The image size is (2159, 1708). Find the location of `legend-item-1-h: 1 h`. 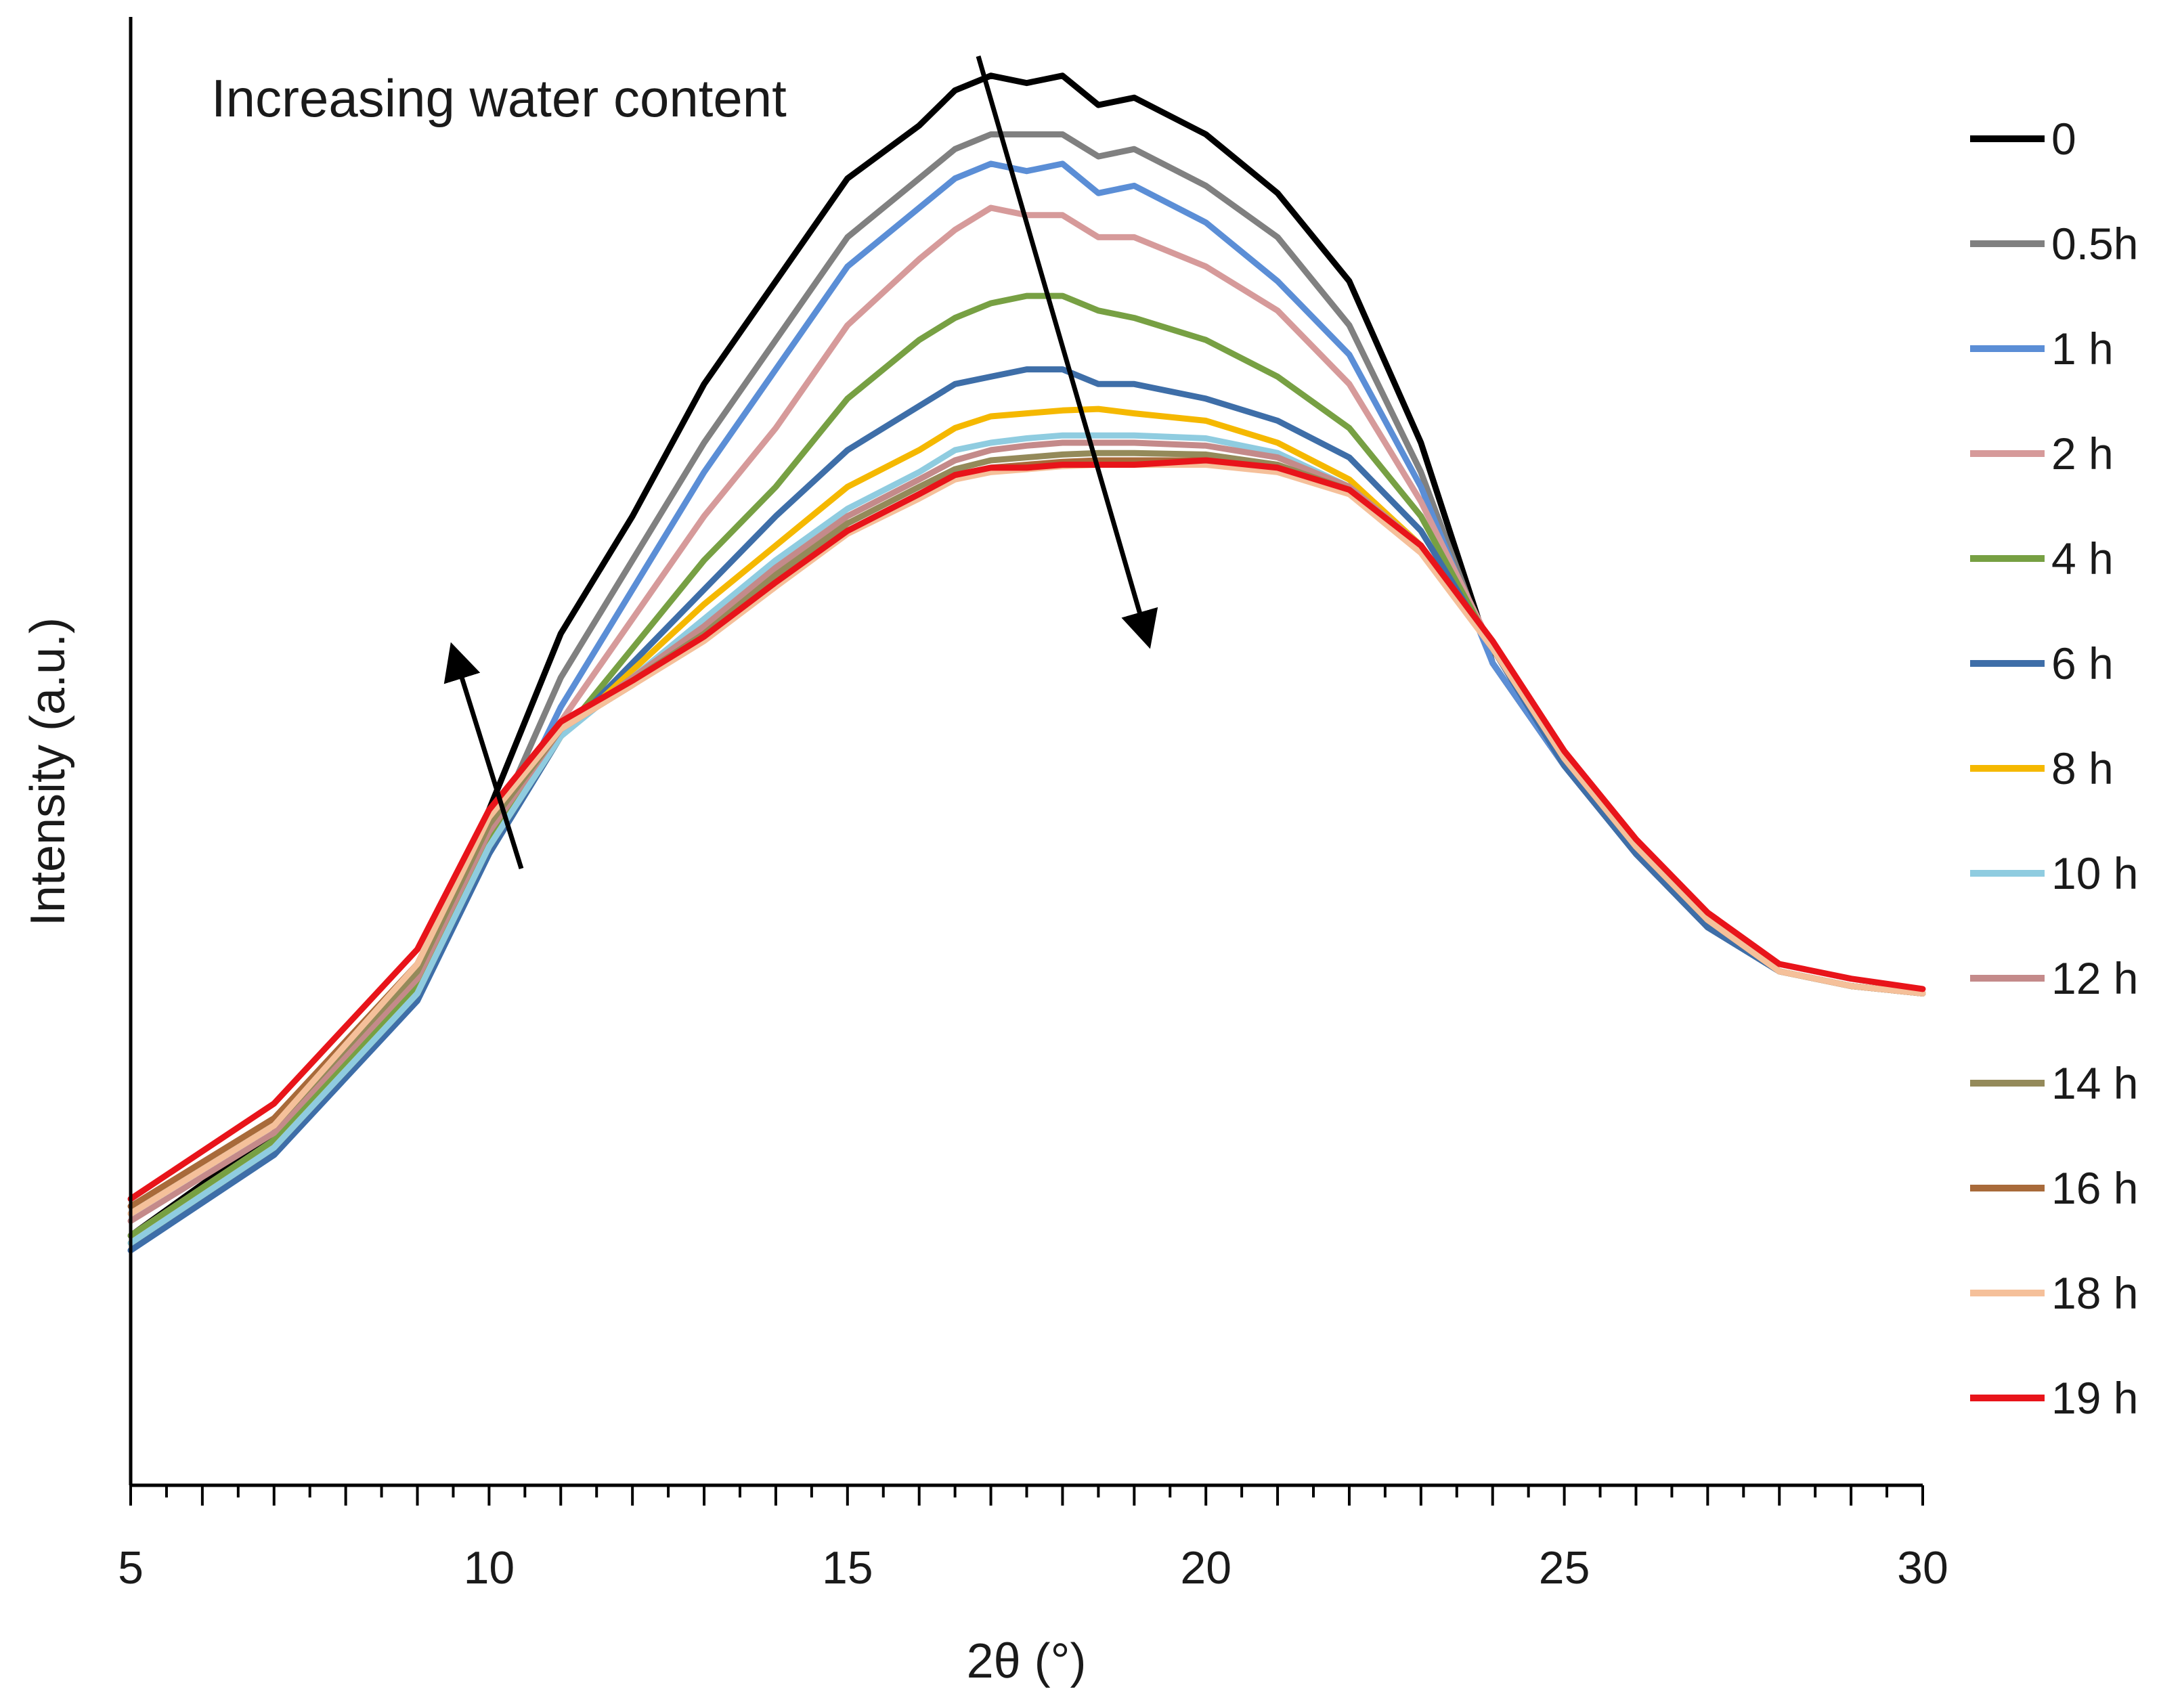

legend-item-1-h: 1 h is located at coordinates (2042, 349).